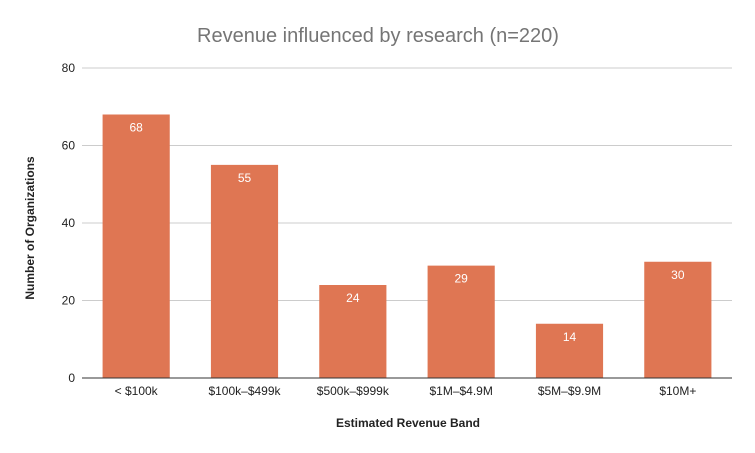  What do you see at coordinates (460, 391) in the screenshot?
I see `x-tick-label: $1M–$4.9M` at bounding box center [460, 391].